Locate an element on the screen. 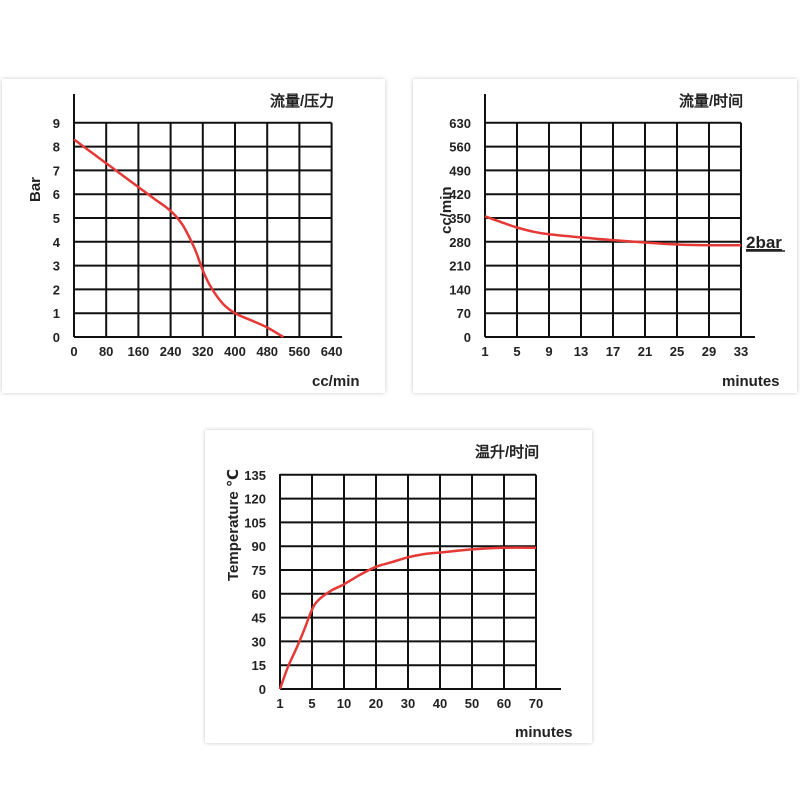  y-tick-label: 210 is located at coordinates (460, 266).